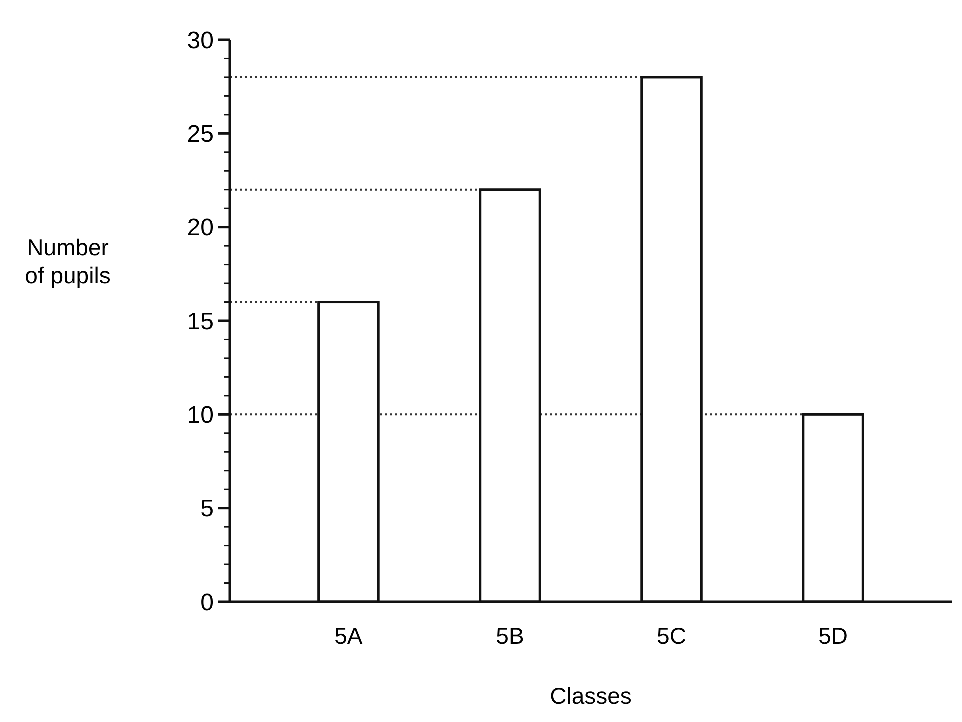  I want to click on y-tick-label: 20, so click(200, 228).